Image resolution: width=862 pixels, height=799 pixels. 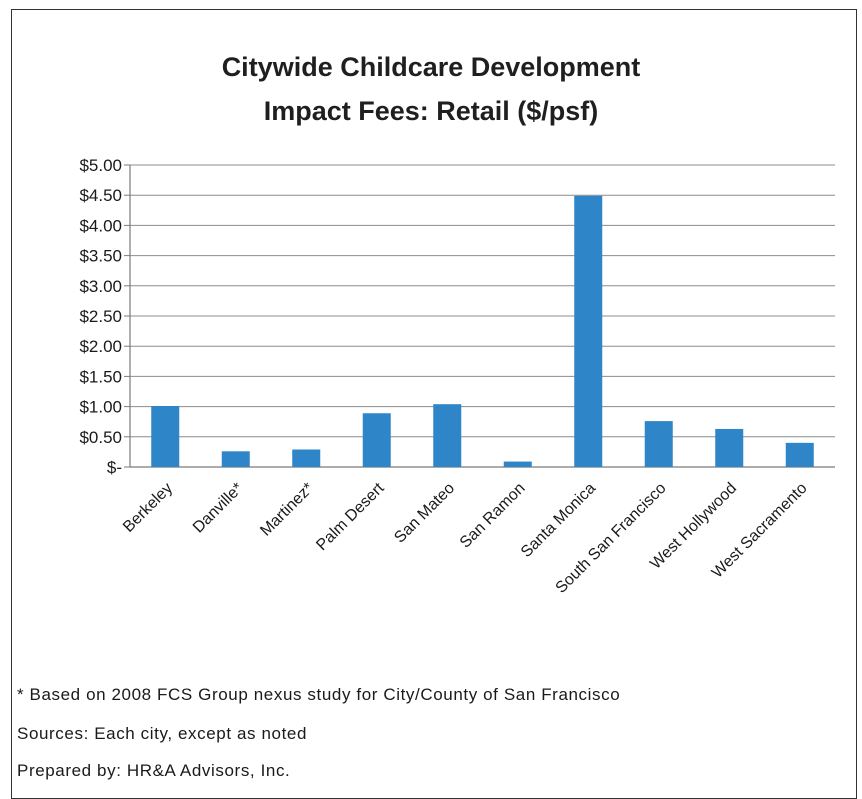 I want to click on y-tick-label: $4.00, so click(x=100, y=225).